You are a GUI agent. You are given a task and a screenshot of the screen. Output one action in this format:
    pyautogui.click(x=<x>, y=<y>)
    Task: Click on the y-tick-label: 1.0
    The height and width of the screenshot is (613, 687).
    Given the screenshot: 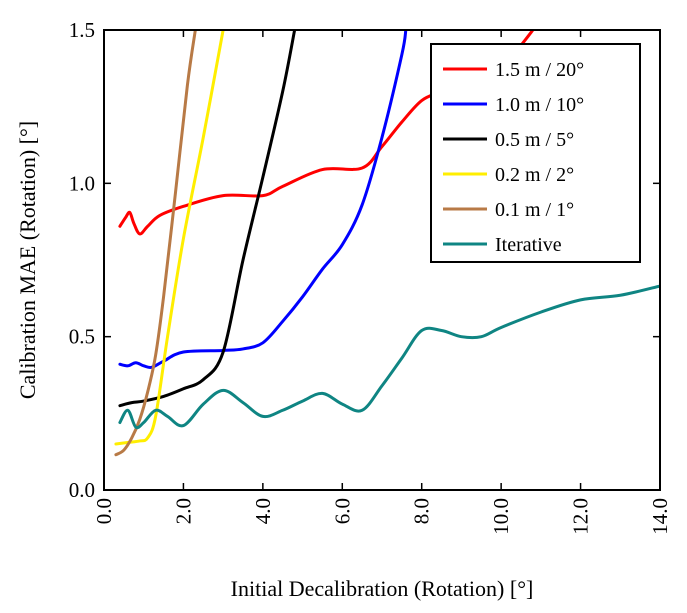 What is the action you would take?
    pyautogui.click(x=82, y=183)
    